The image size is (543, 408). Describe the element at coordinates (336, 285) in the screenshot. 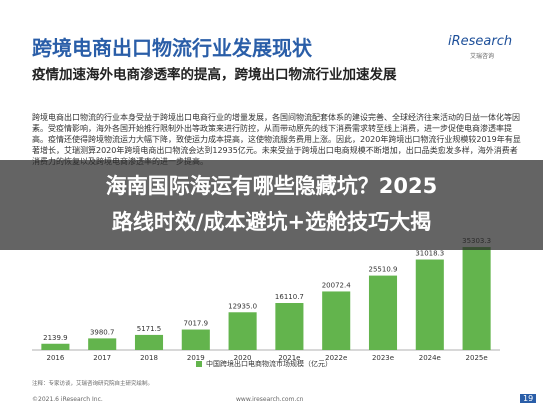

I see `value-label: 20072.4` at that location.